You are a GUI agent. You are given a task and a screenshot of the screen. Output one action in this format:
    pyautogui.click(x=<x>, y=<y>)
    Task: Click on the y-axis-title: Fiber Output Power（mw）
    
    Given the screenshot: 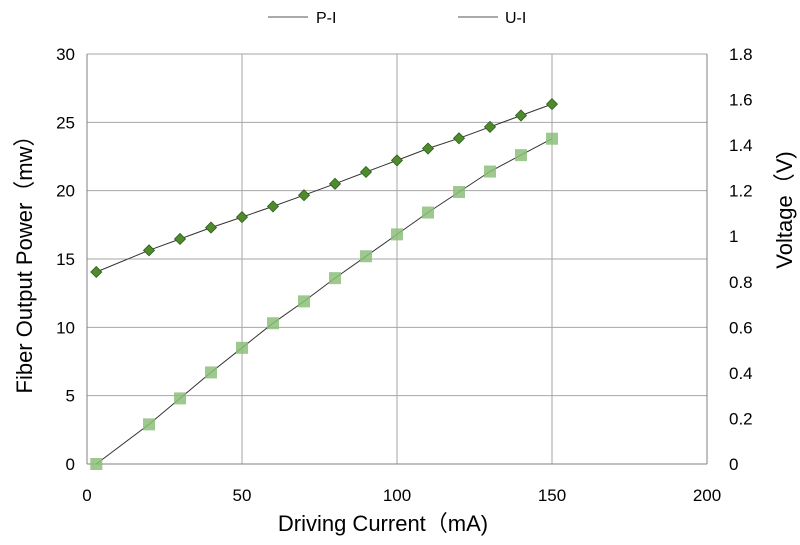 What is the action you would take?
    pyautogui.click(x=24, y=259)
    